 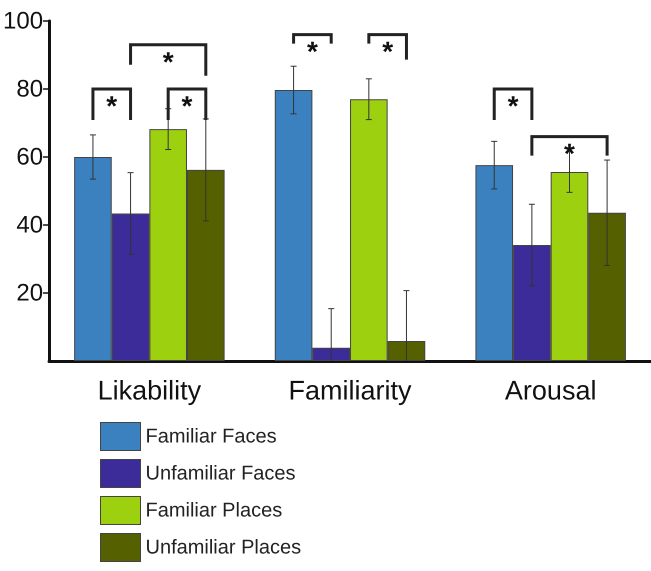 I want to click on y-tick-label: 40, so click(x=30, y=225).